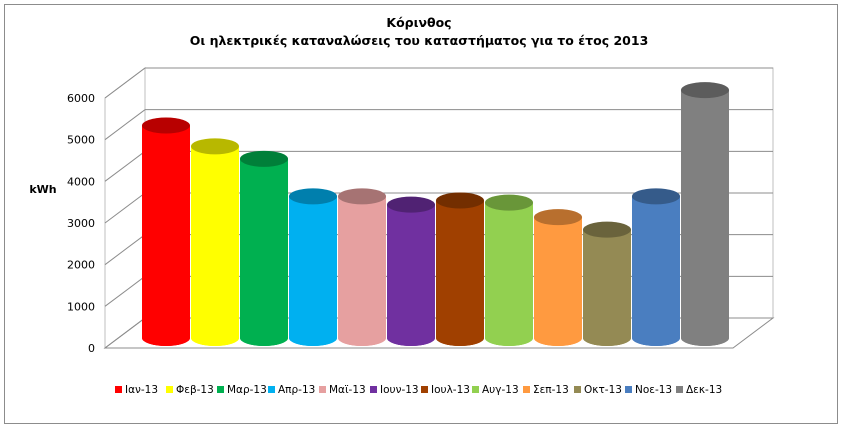 The width and height of the screenshot is (845, 432). I want to click on legend-label: Φεβ-13, so click(195, 390).